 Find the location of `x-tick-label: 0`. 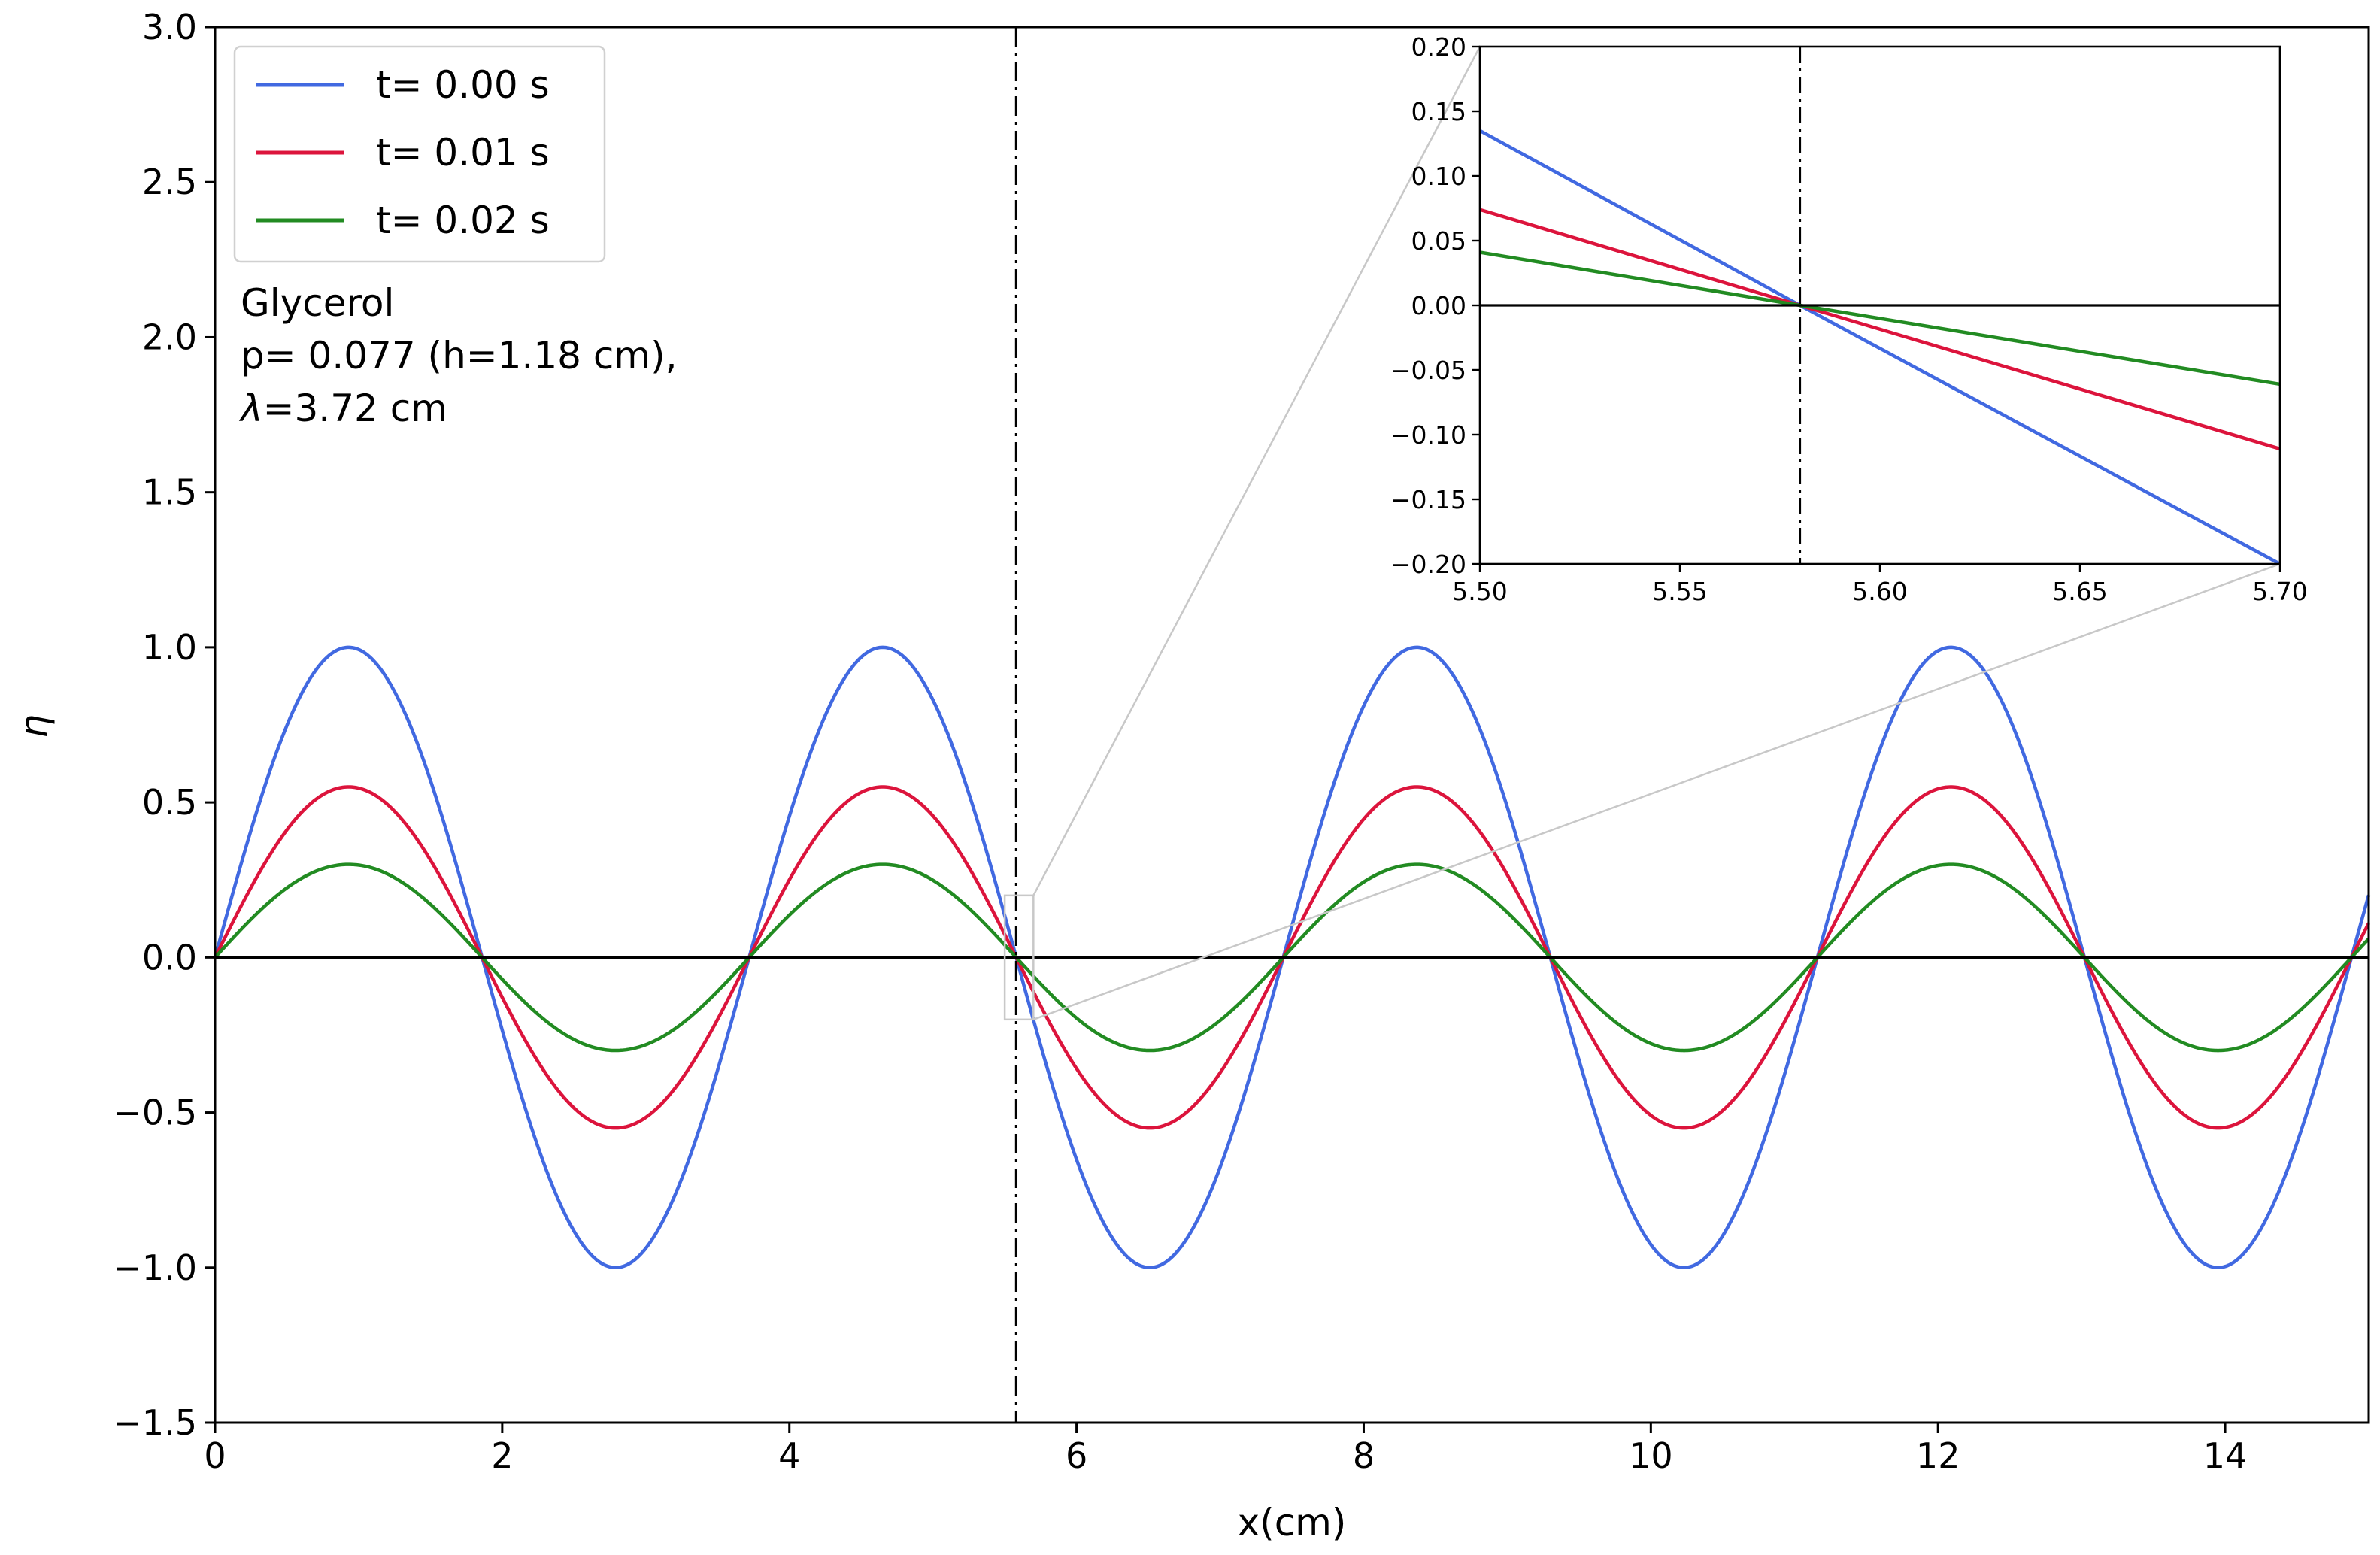

x-tick-label: 0 is located at coordinates (215, 1455).